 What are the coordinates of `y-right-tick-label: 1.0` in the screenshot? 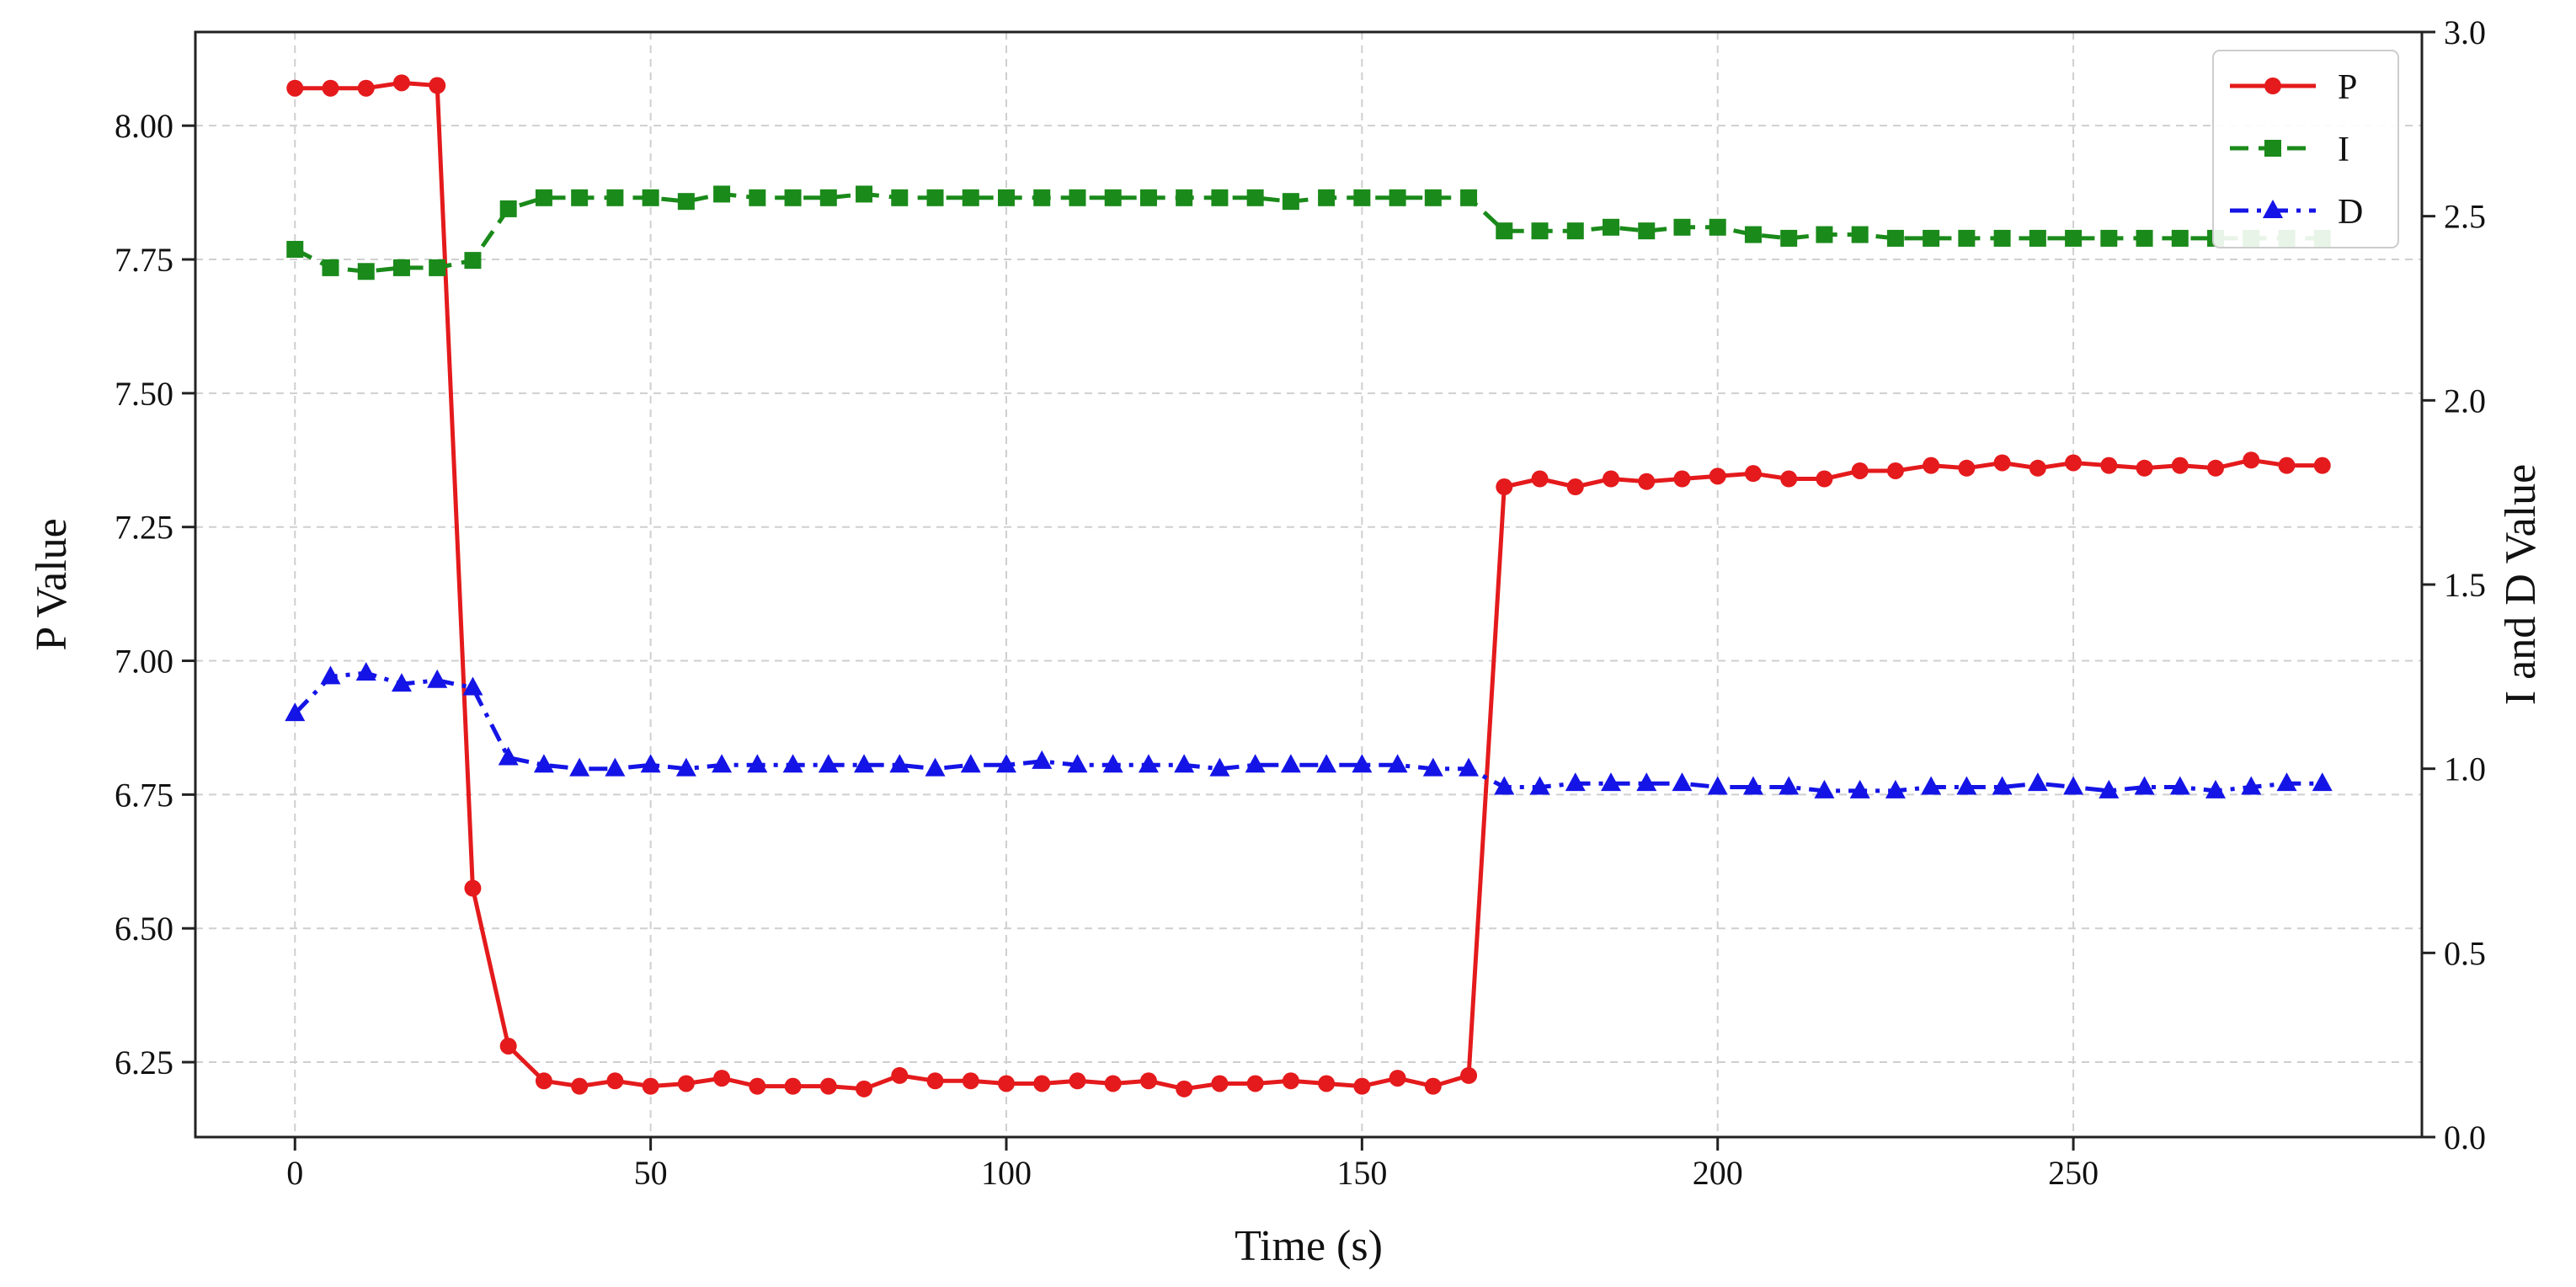 It's located at (2465, 769).